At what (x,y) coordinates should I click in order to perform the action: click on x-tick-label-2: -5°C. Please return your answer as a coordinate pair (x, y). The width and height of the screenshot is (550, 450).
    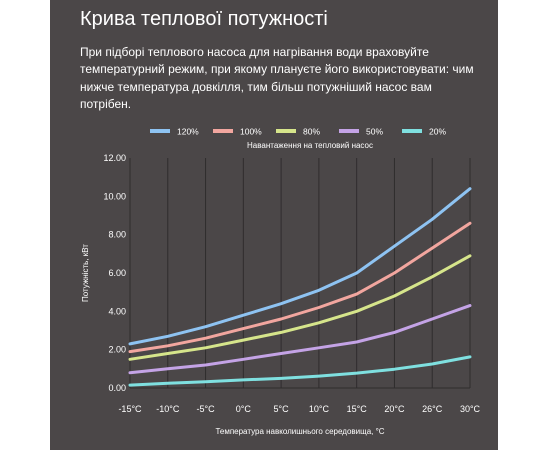
    Looking at the image, I should click on (206, 409).